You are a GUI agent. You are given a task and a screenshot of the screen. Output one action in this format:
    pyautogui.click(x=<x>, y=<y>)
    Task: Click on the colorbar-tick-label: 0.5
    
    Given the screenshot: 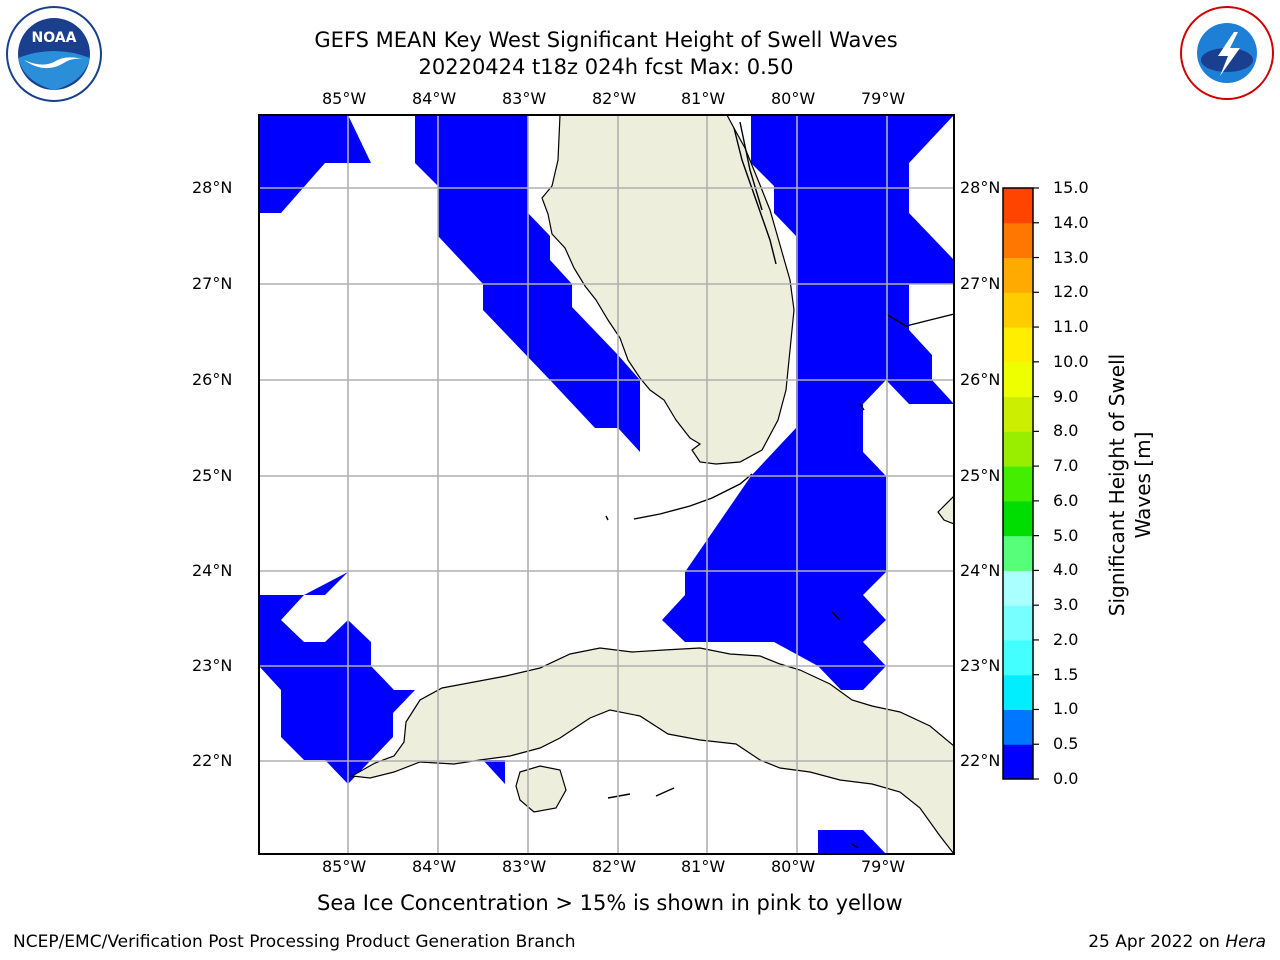 What is the action you would take?
    pyautogui.click(x=1066, y=744)
    